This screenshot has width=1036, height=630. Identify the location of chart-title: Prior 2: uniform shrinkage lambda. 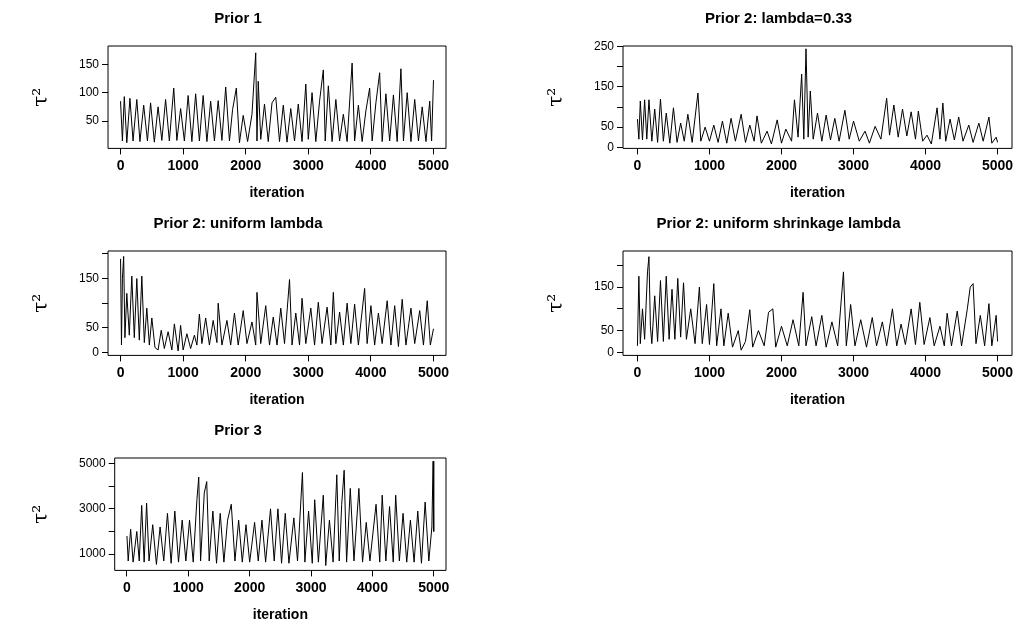
(779, 223).